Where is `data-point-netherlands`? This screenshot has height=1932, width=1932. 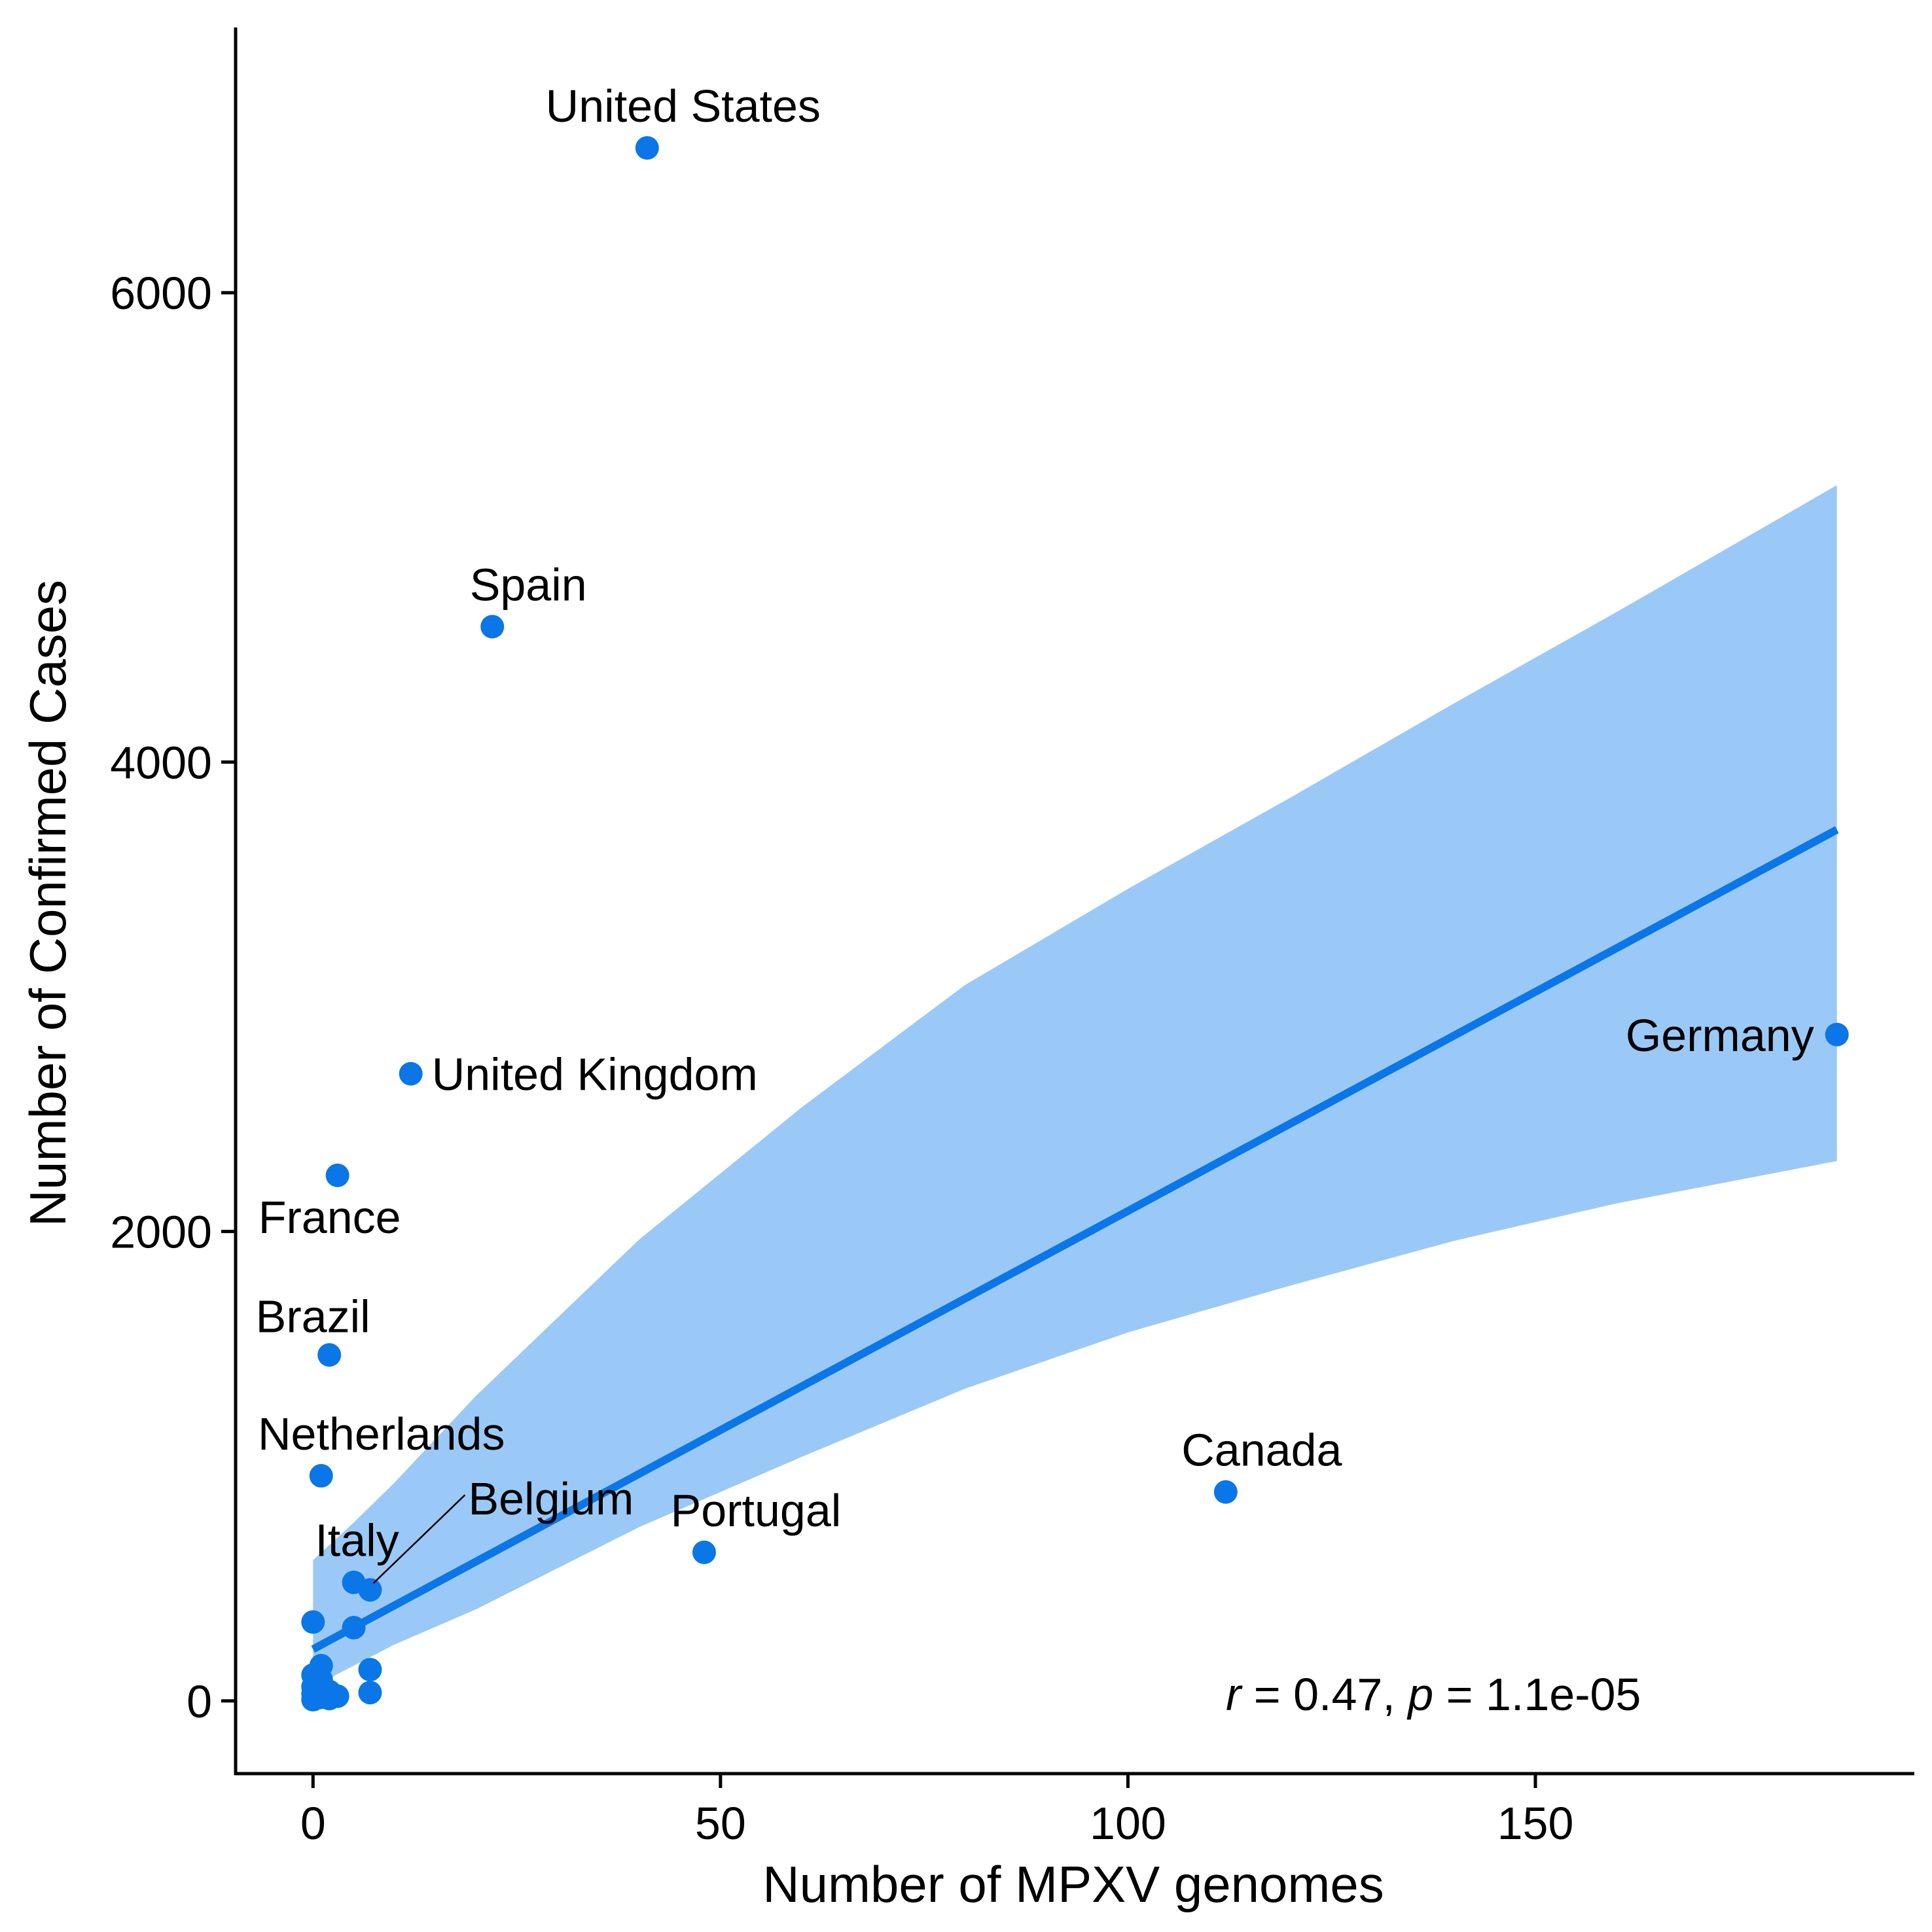
data-point-netherlands is located at coordinates (321, 1475).